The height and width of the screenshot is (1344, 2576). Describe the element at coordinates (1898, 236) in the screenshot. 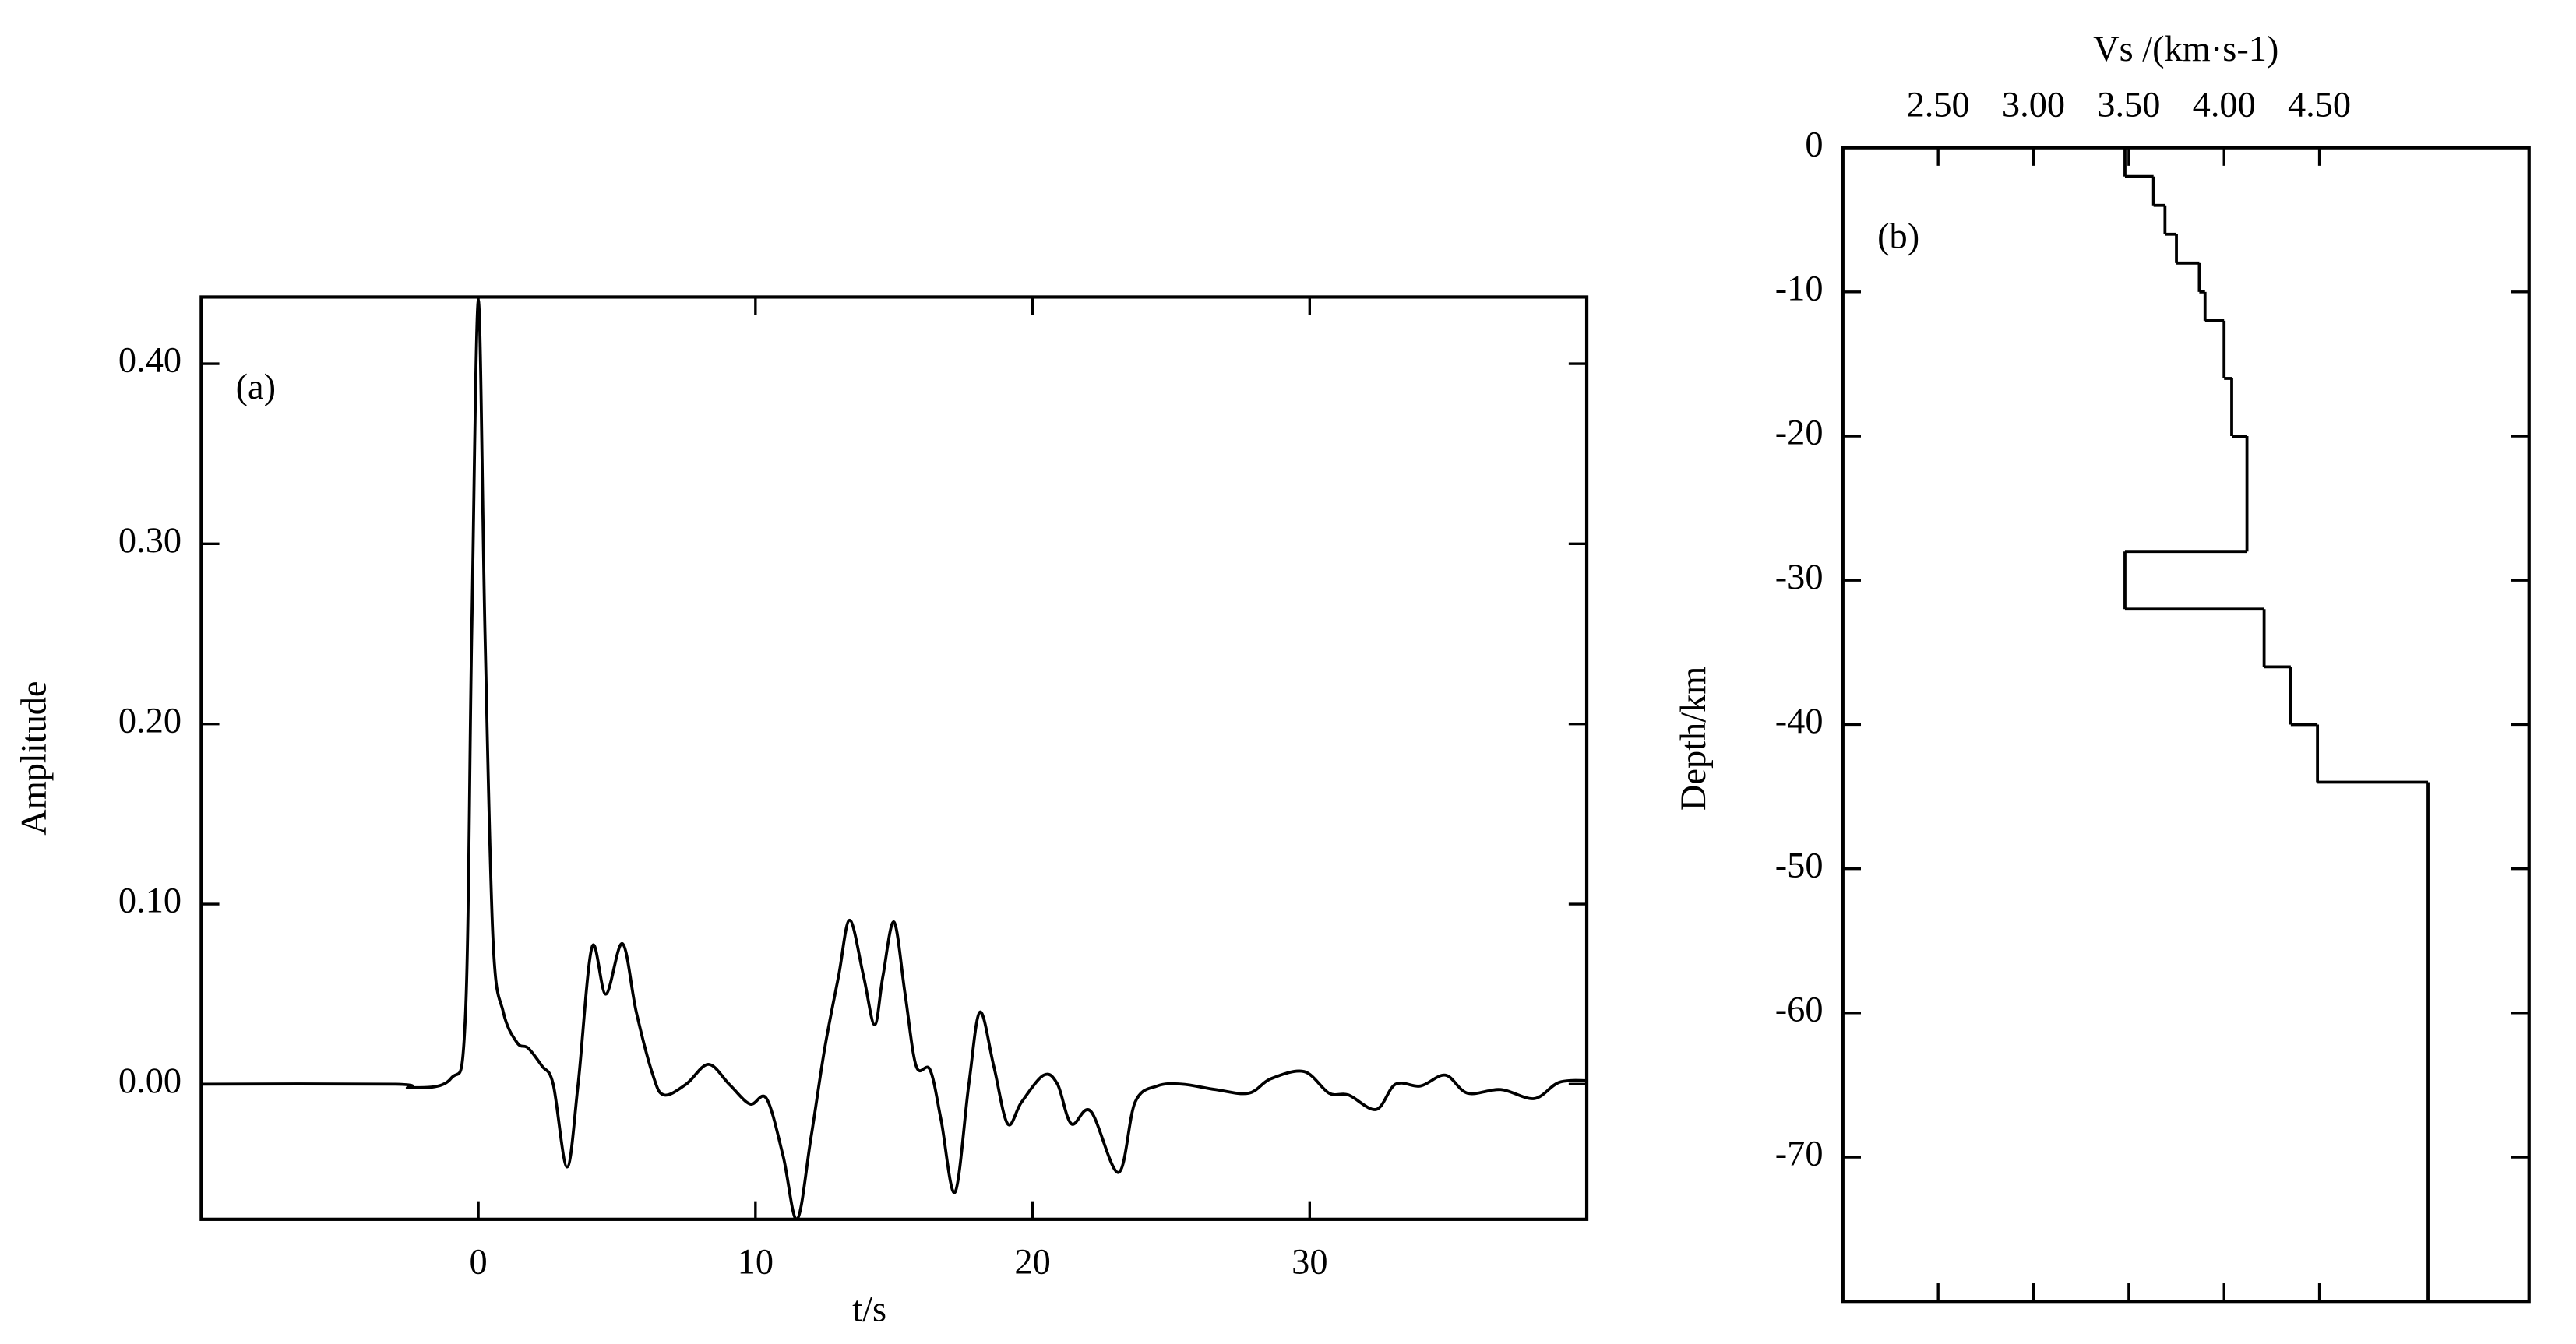

I see `panel-label: (b)` at that location.